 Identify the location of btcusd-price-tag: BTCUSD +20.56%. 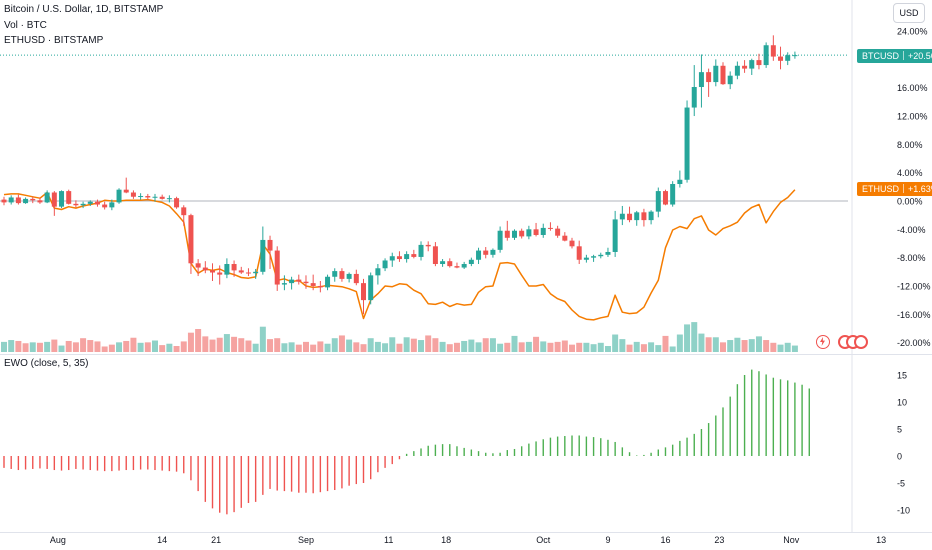
(894, 56).